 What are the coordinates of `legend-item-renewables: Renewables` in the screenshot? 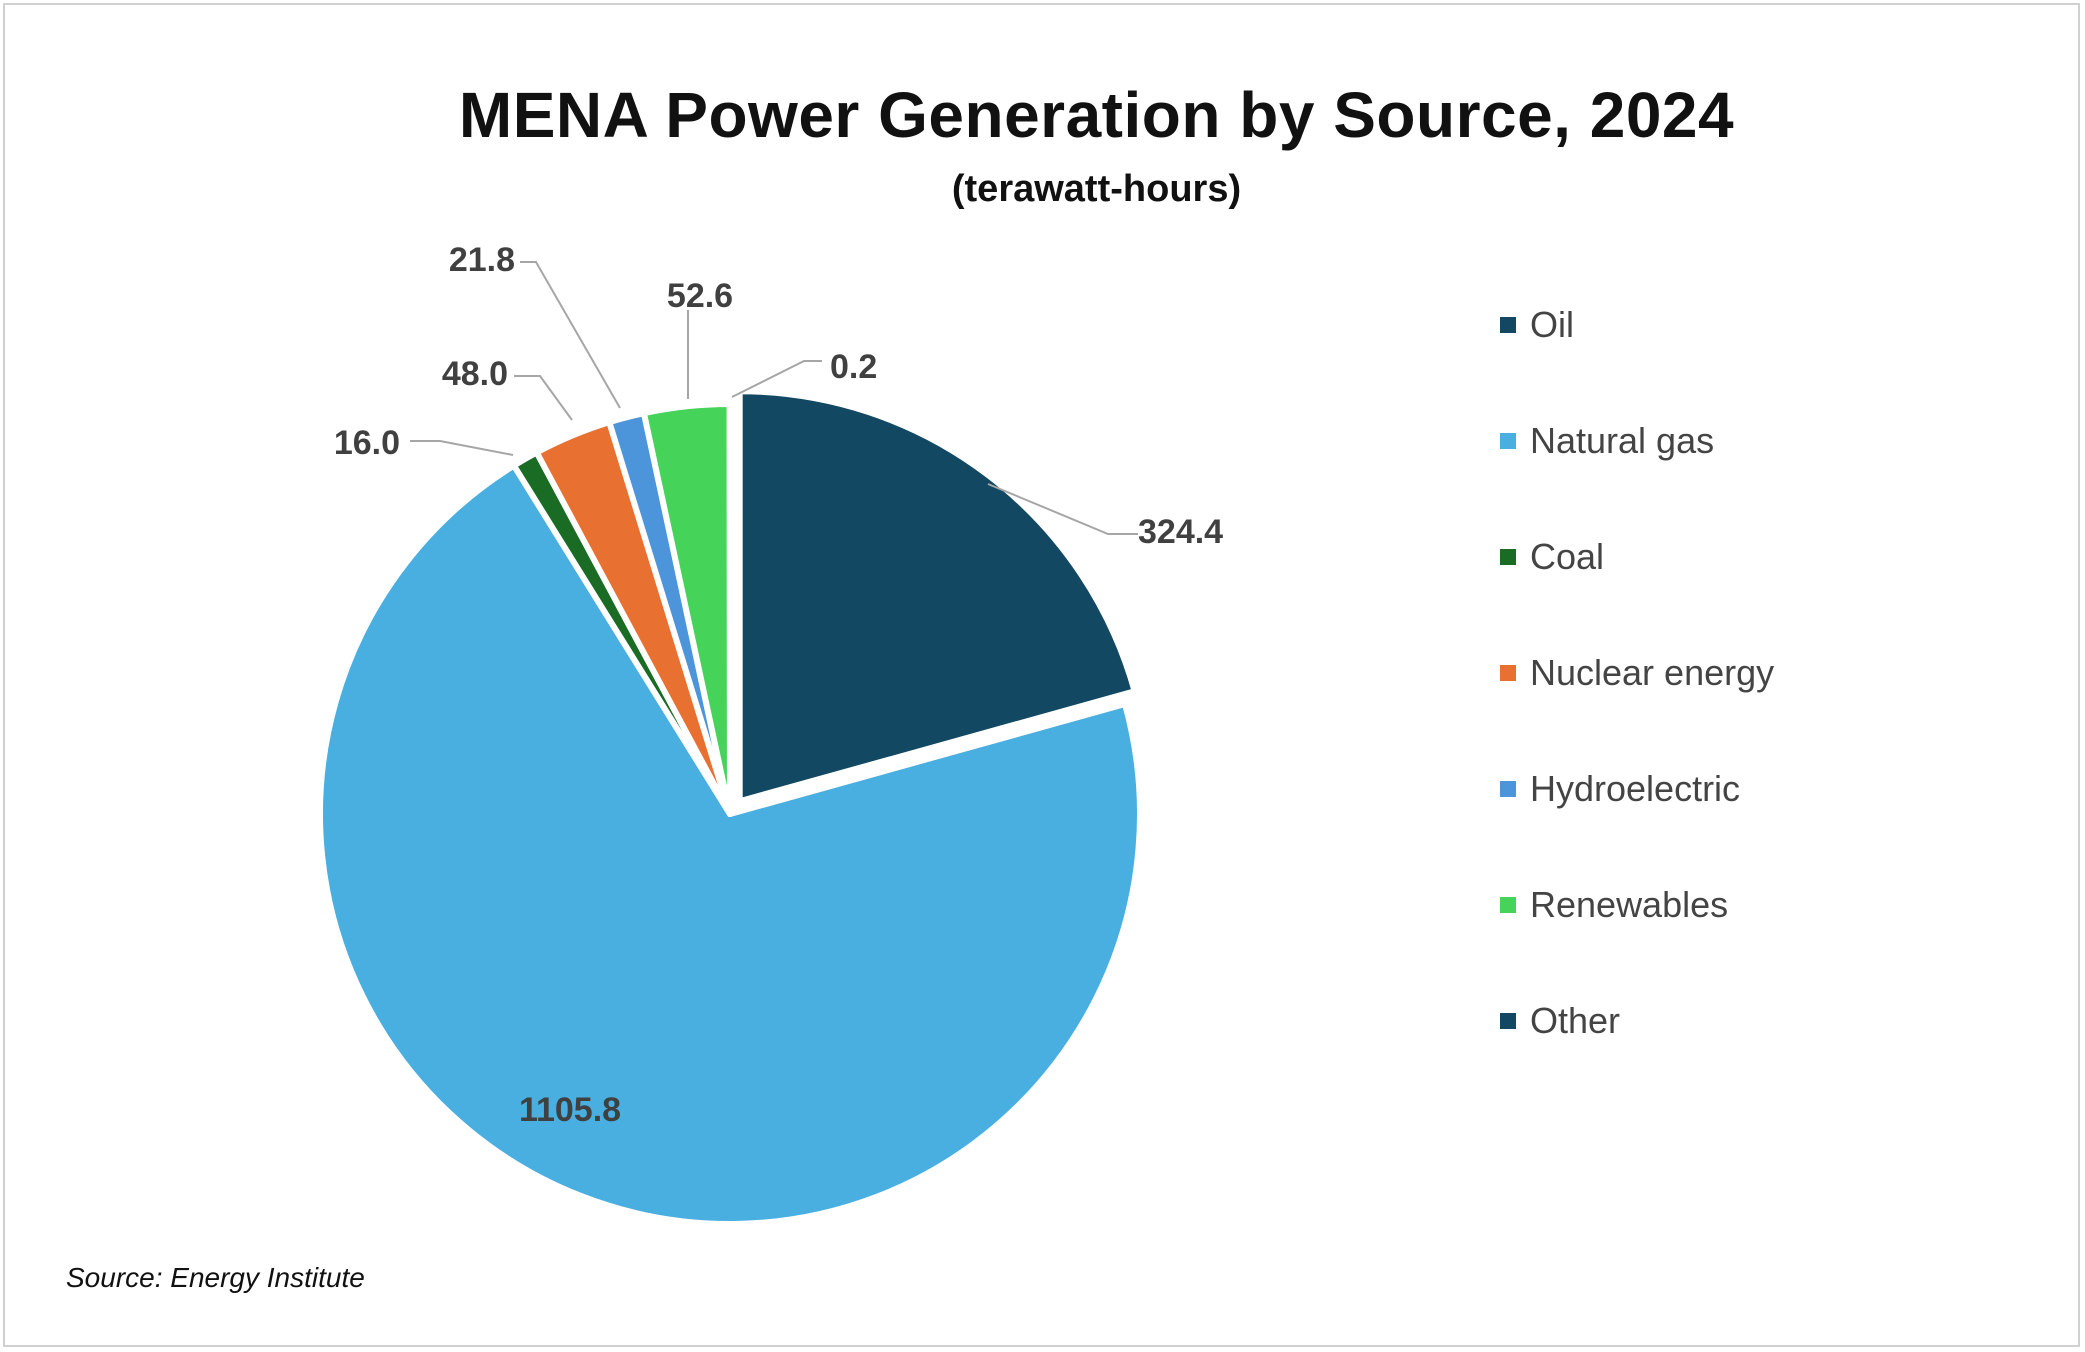 It's located at (1614, 905).